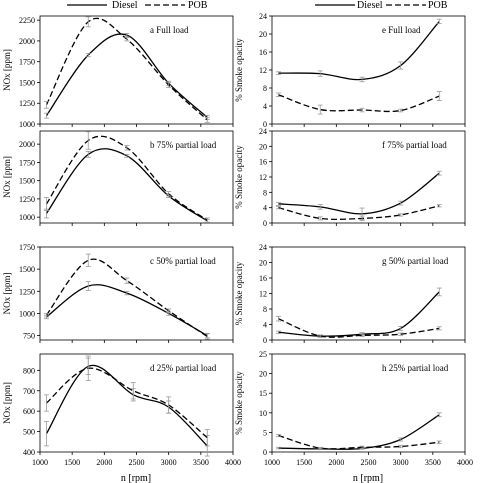 Image resolution: width=485 pixels, height=483 pixels. What do you see at coordinates (29, 391) in the screenshot?
I see `y-tick-label: 700` at bounding box center [29, 391].